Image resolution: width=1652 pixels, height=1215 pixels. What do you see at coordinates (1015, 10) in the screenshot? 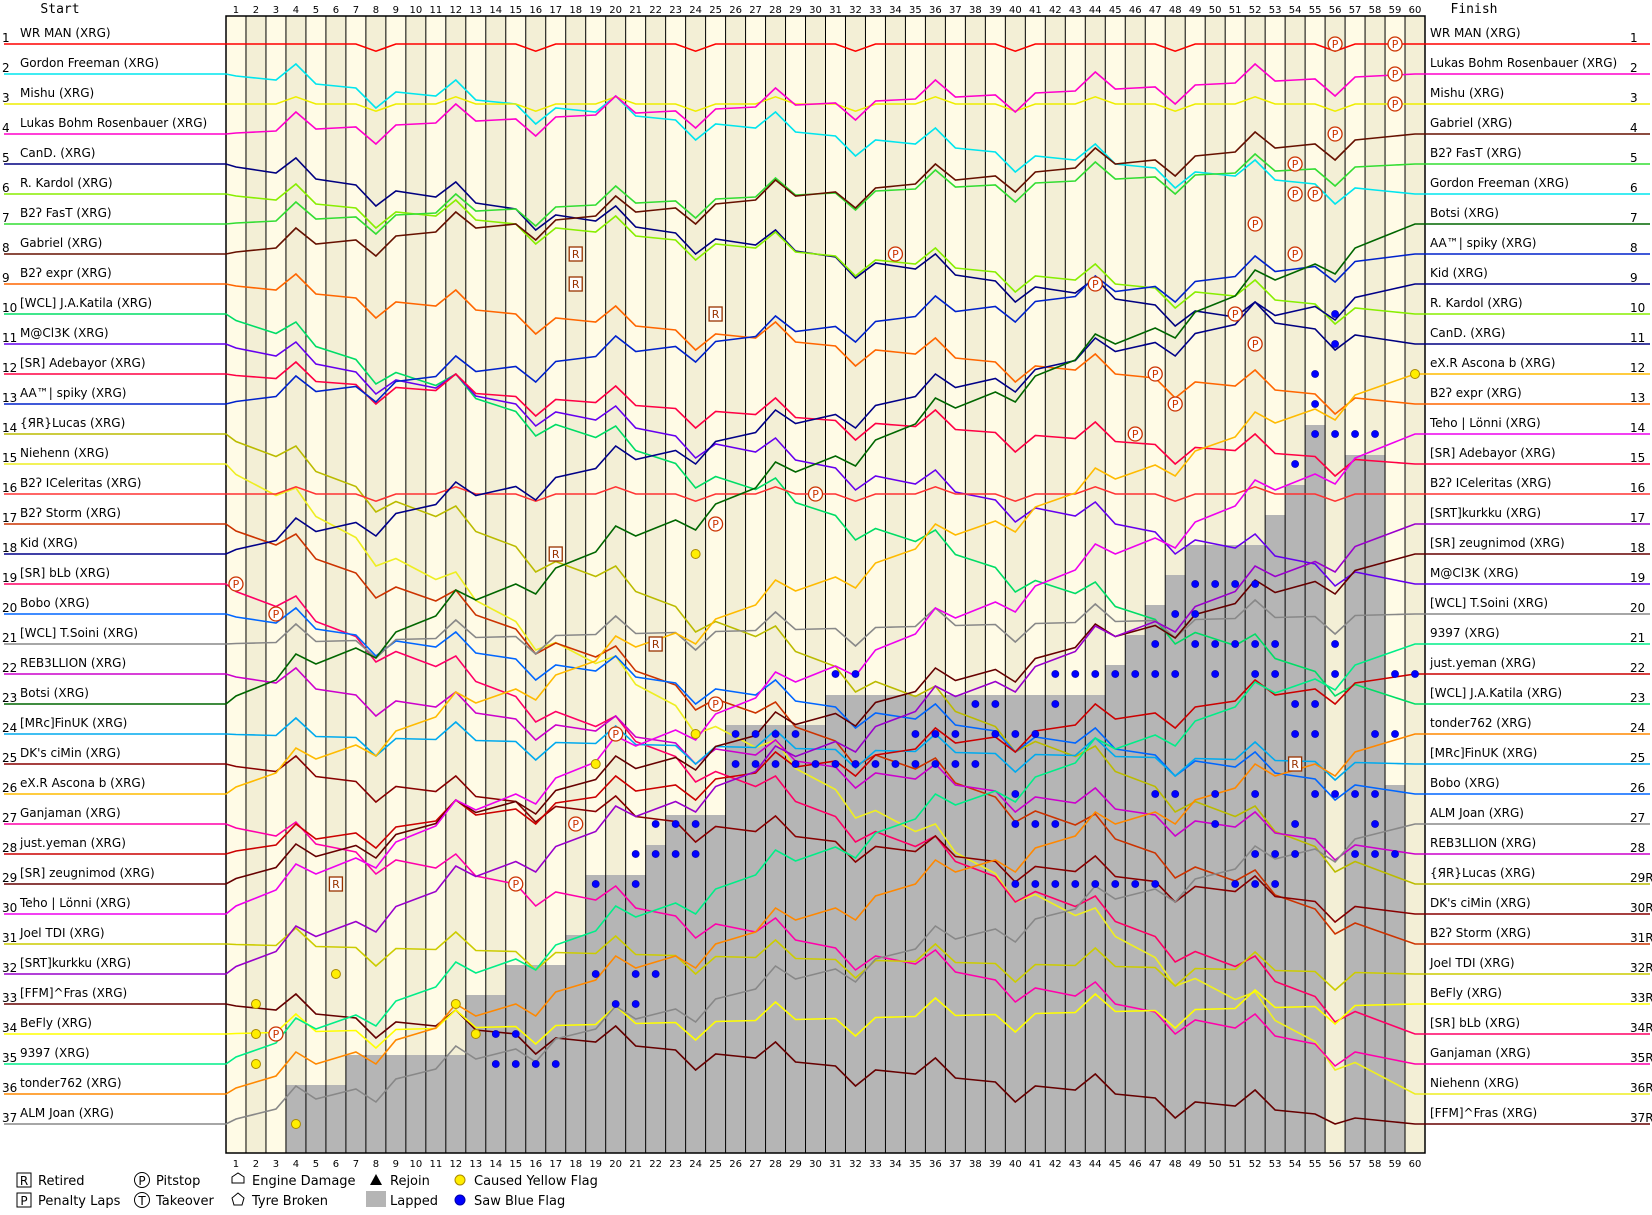
I see `lap-number-top: 40` at bounding box center [1015, 10].